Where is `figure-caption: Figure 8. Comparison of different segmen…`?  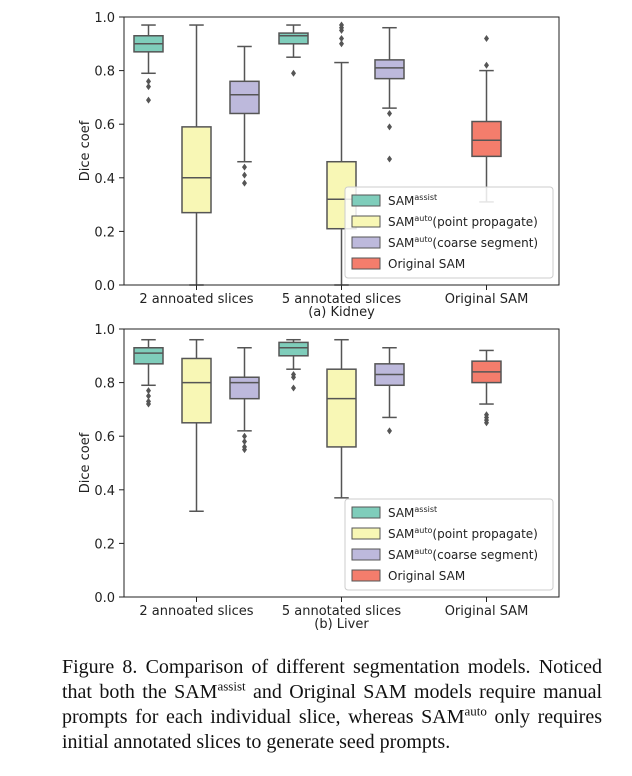 figure-caption: Figure 8. Comparison of different segmen… is located at coordinates (332, 705).